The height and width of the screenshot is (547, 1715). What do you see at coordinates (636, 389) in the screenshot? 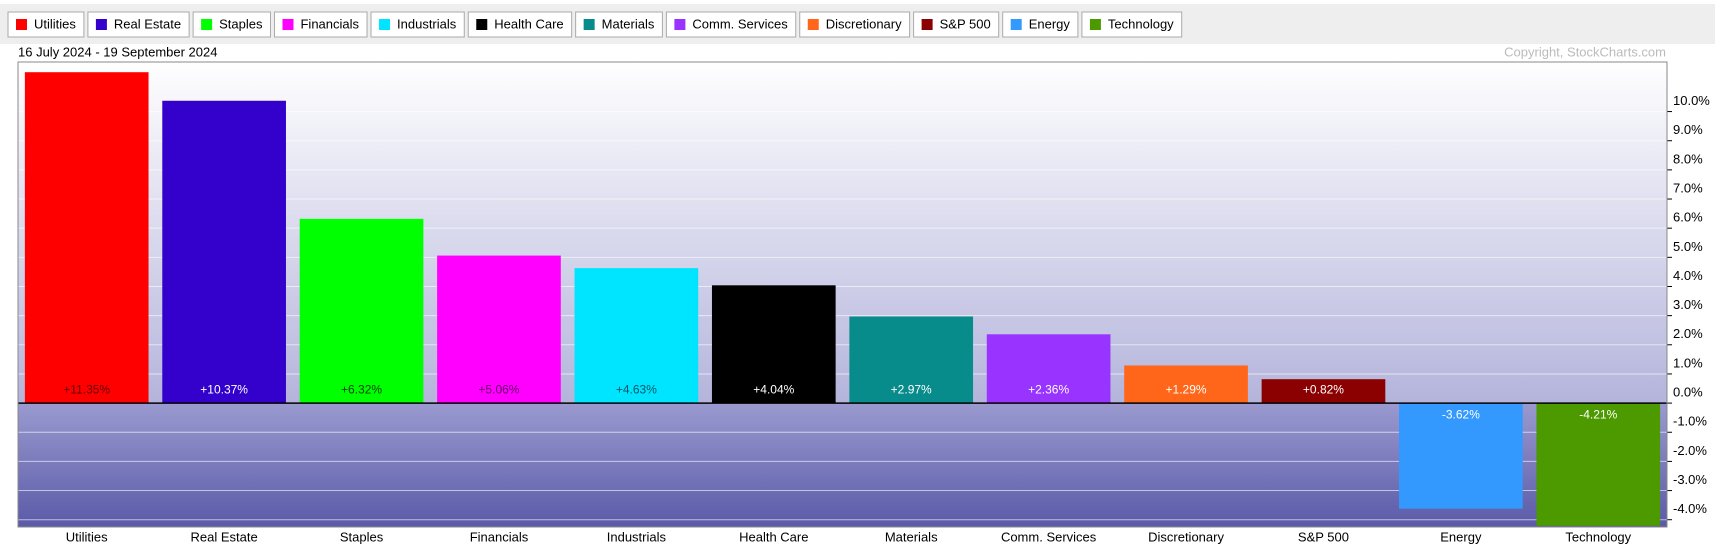
I see `value-label: +4.63%` at bounding box center [636, 389].